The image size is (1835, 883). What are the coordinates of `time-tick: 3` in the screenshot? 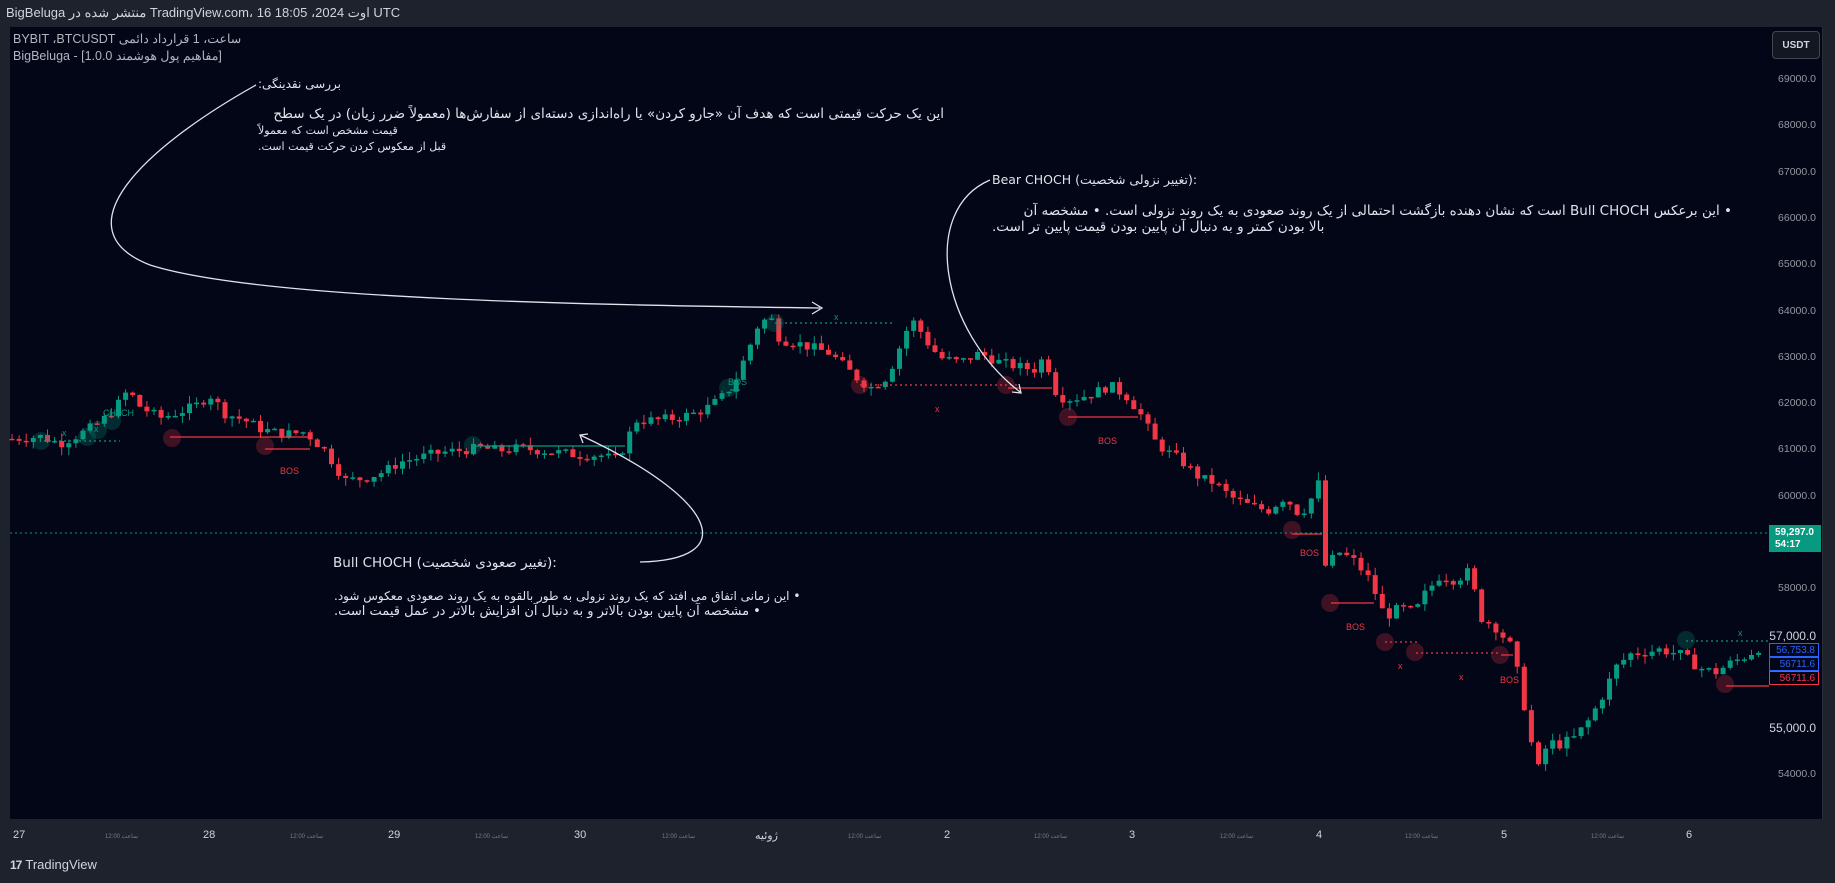 It's located at (1132, 835).